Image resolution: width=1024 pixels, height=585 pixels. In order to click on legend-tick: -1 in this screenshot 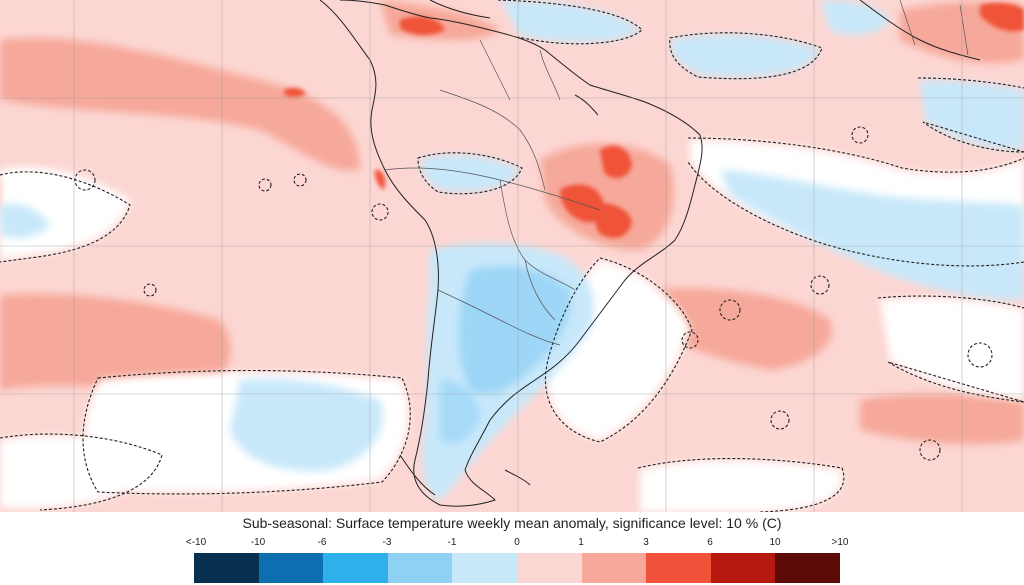, I will do `click(452, 542)`.